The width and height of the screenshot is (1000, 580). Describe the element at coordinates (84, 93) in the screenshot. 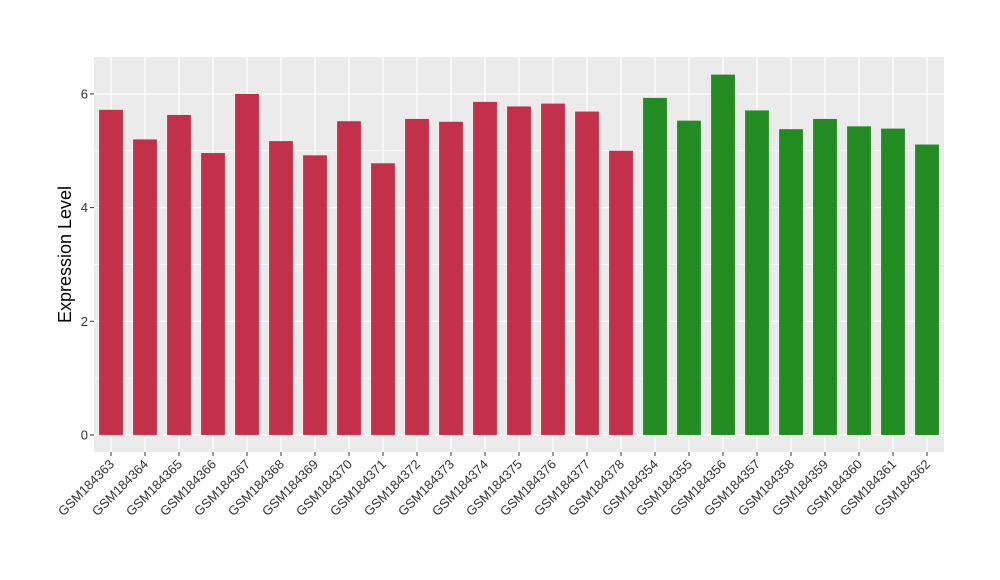

I see `y-tick-label: 6` at that location.